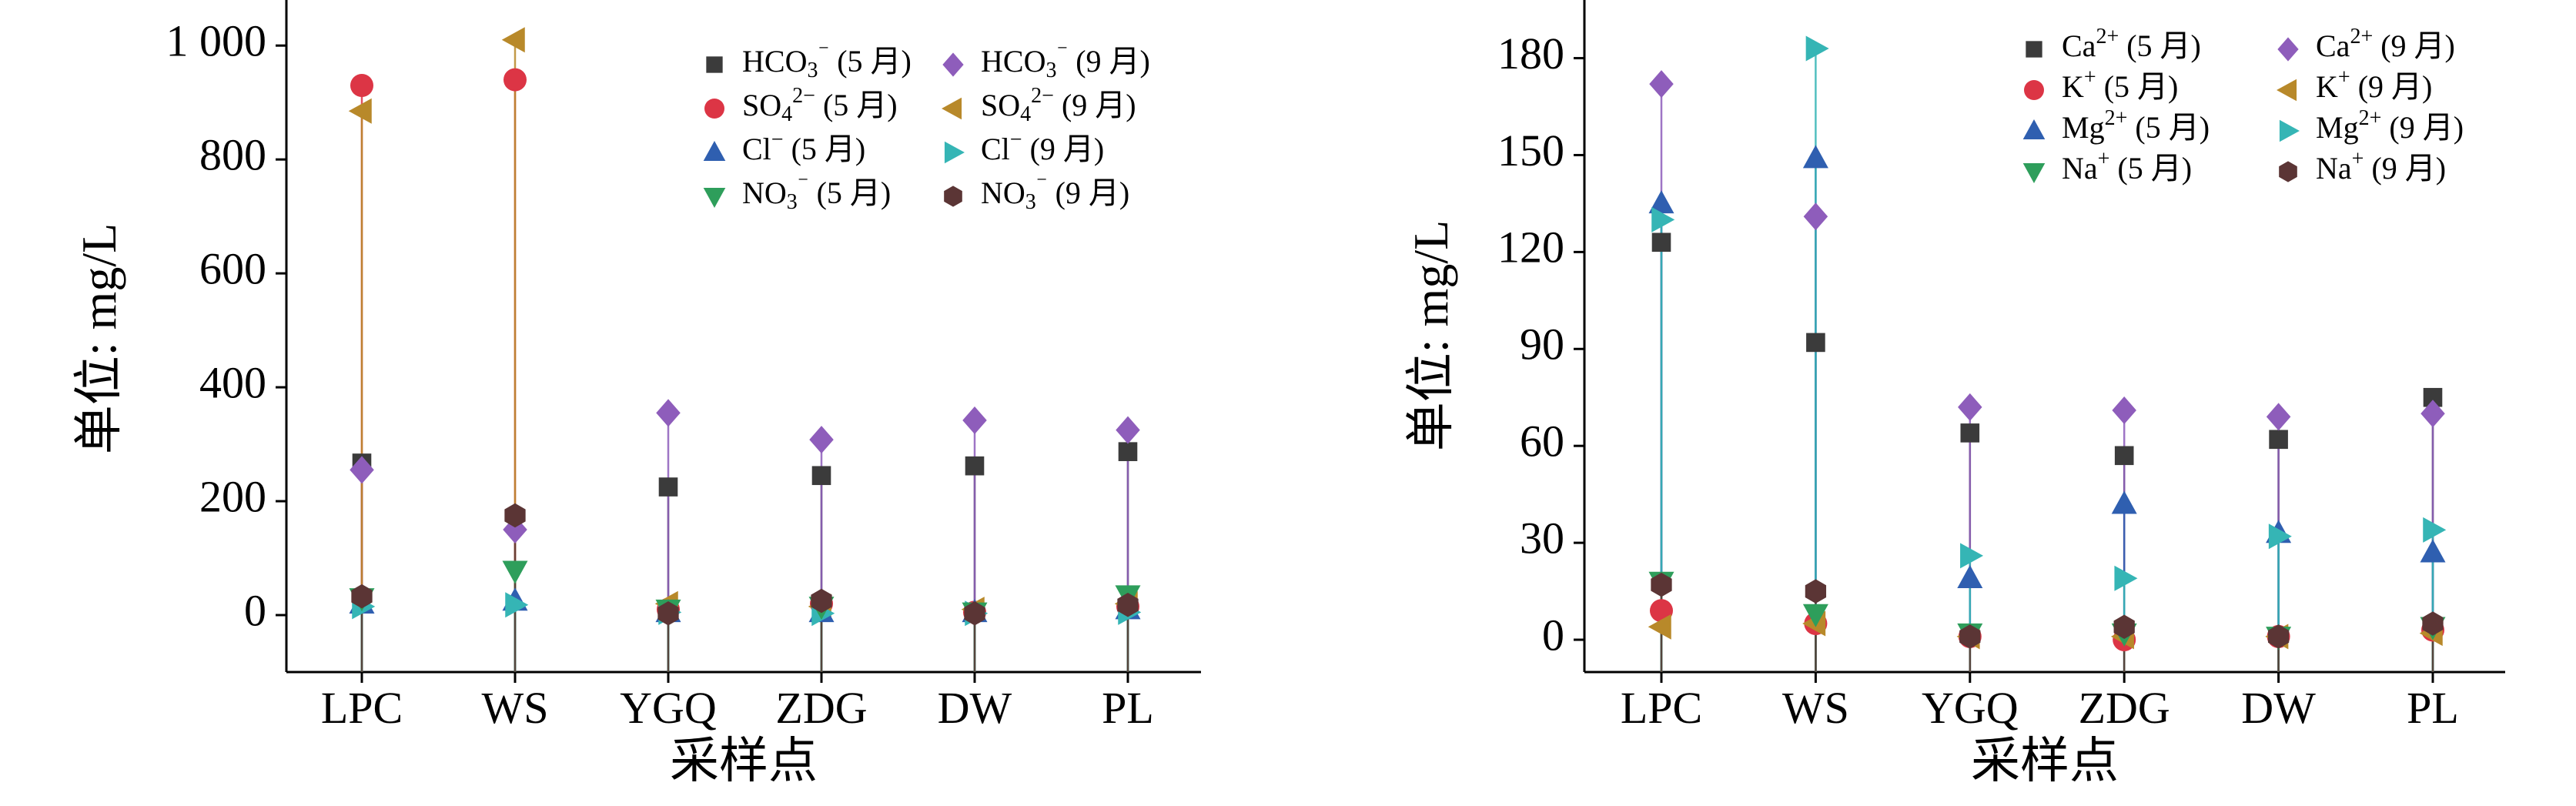 The width and height of the screenshot is (2576, 806). What do you see at coordinates (1542, 344) in the screenshot?
I see `y-tick-label: 90` at bounding box center [1542, 344].